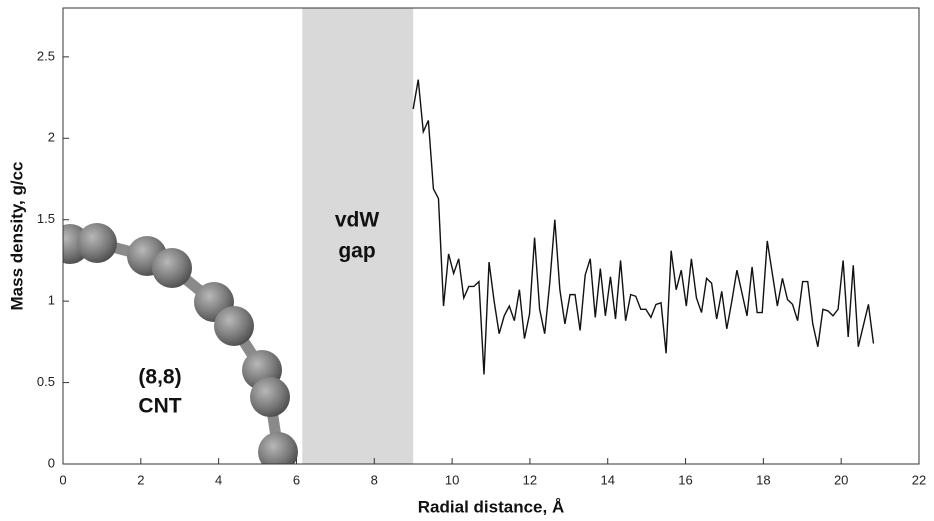 The width and height of the screenshot is (934, 521). What do you see at coordinates (357, 220) in the screenshot?
I see `annotation: vdW` at bounding box center [357, 220].